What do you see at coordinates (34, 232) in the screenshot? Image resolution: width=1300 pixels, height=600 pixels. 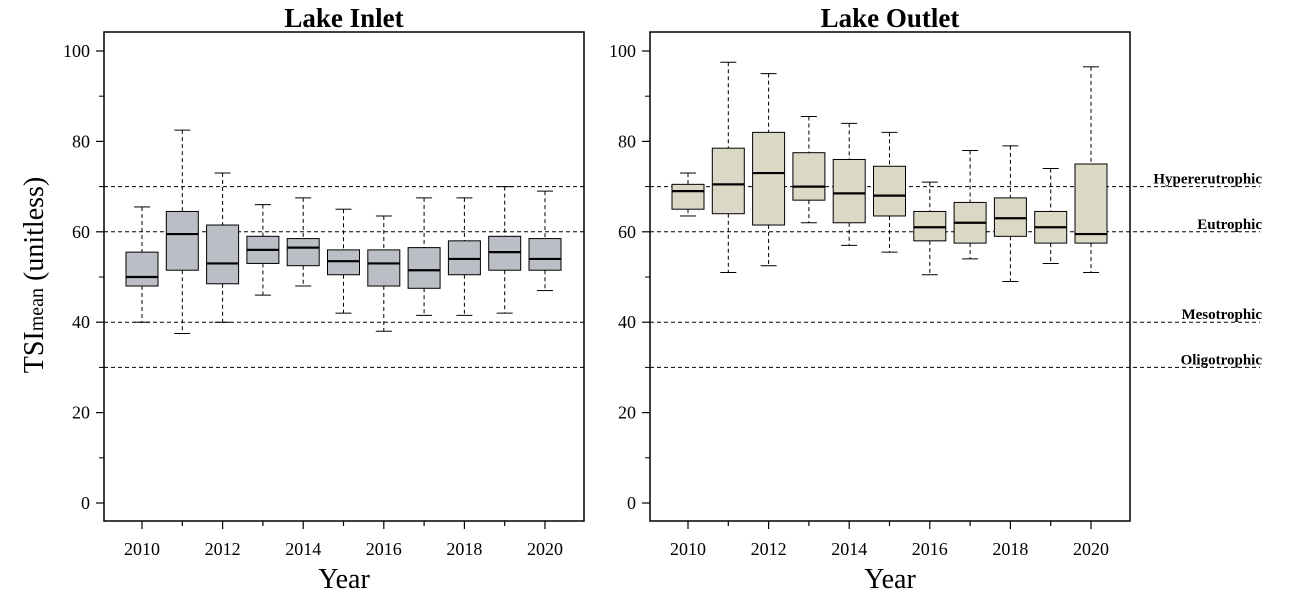 I see `y-axis-label-tail: (unitless)` at bounding box center [34, 232].